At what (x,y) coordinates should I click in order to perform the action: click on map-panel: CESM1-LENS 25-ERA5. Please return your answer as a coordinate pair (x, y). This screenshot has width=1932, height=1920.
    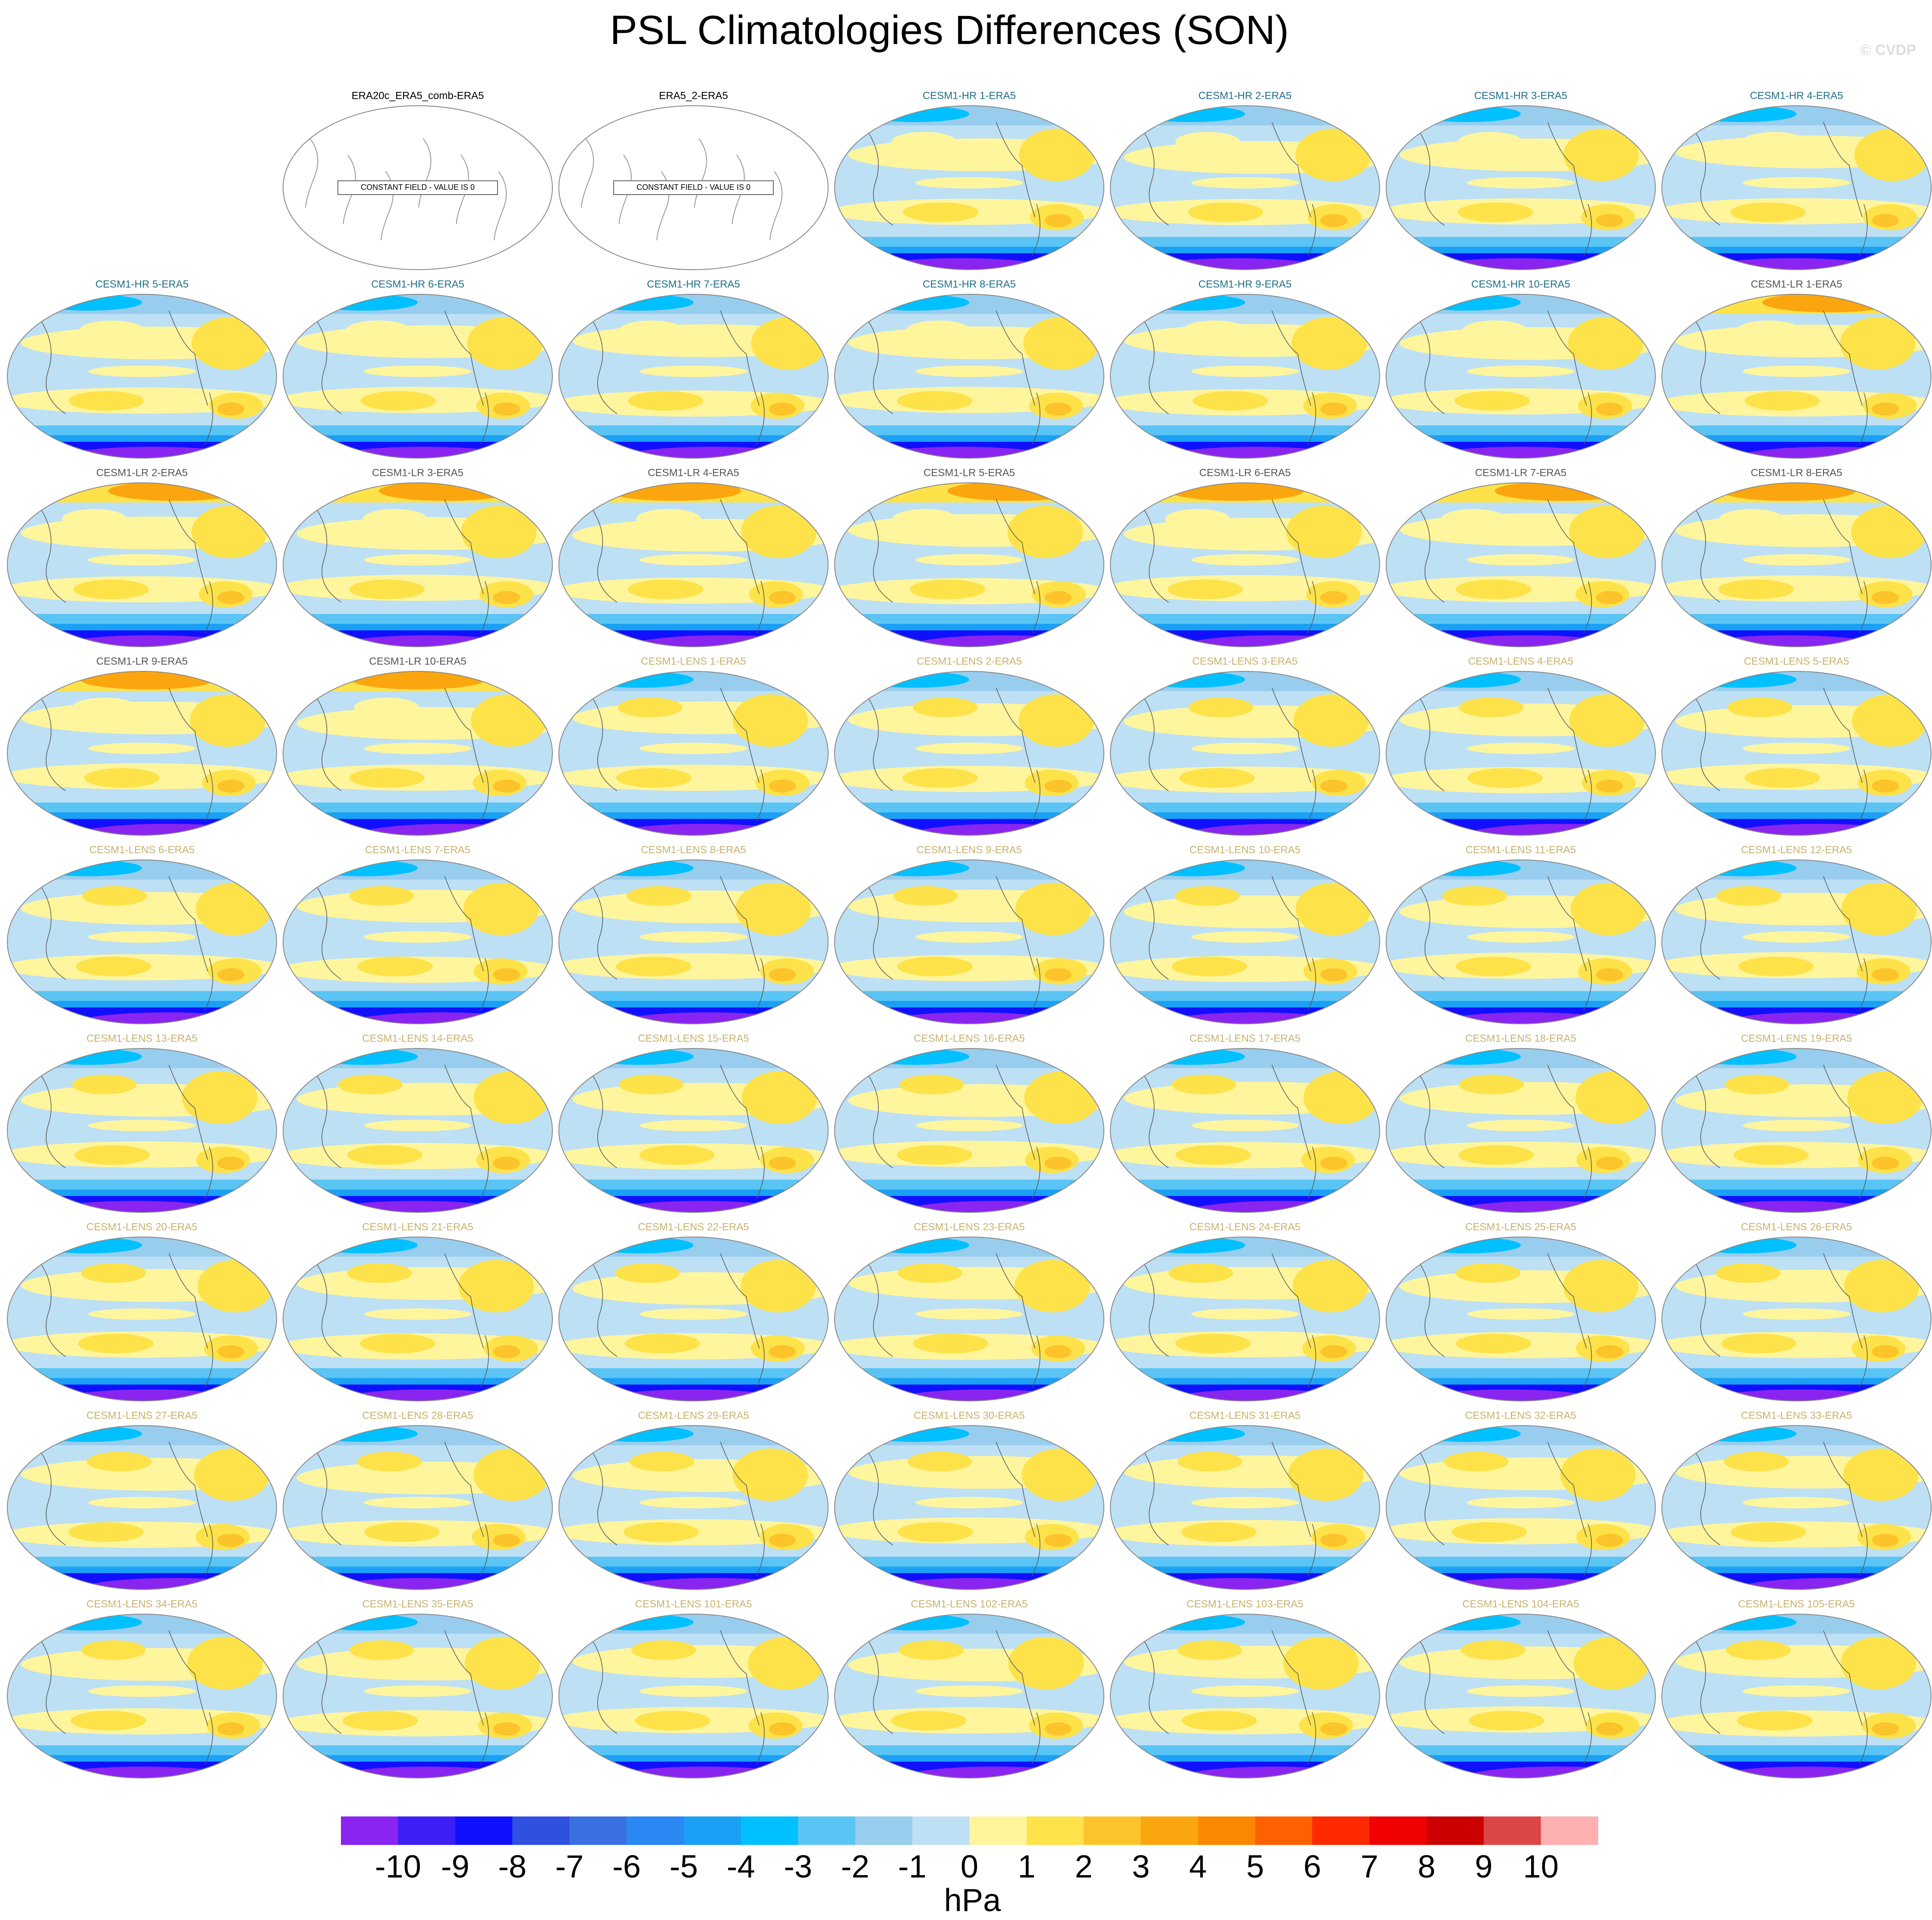
    Looking at the image, I should click on (1521, 1311).